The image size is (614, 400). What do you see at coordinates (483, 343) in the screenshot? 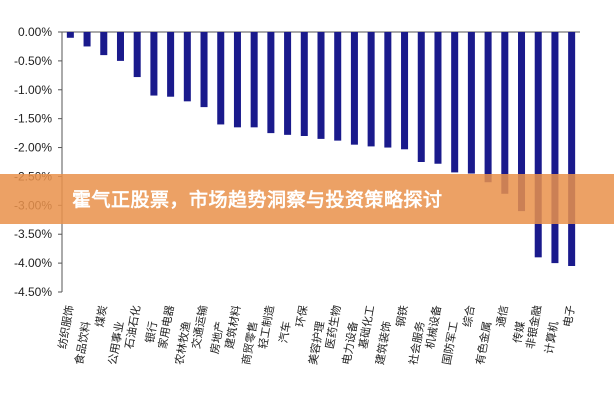
I see `x-tick-label: 有色金属` at bounding box center [483, 343].